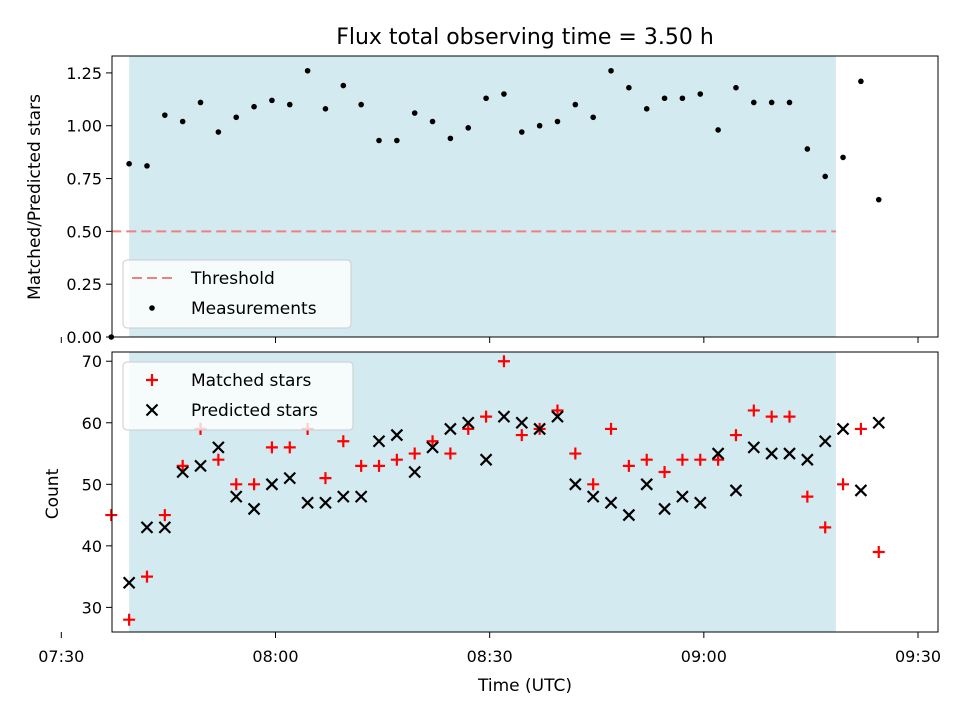  Describe the element at coordinates (254, 309) in the screenshot. I see `legend-label: Measurements` at that location.